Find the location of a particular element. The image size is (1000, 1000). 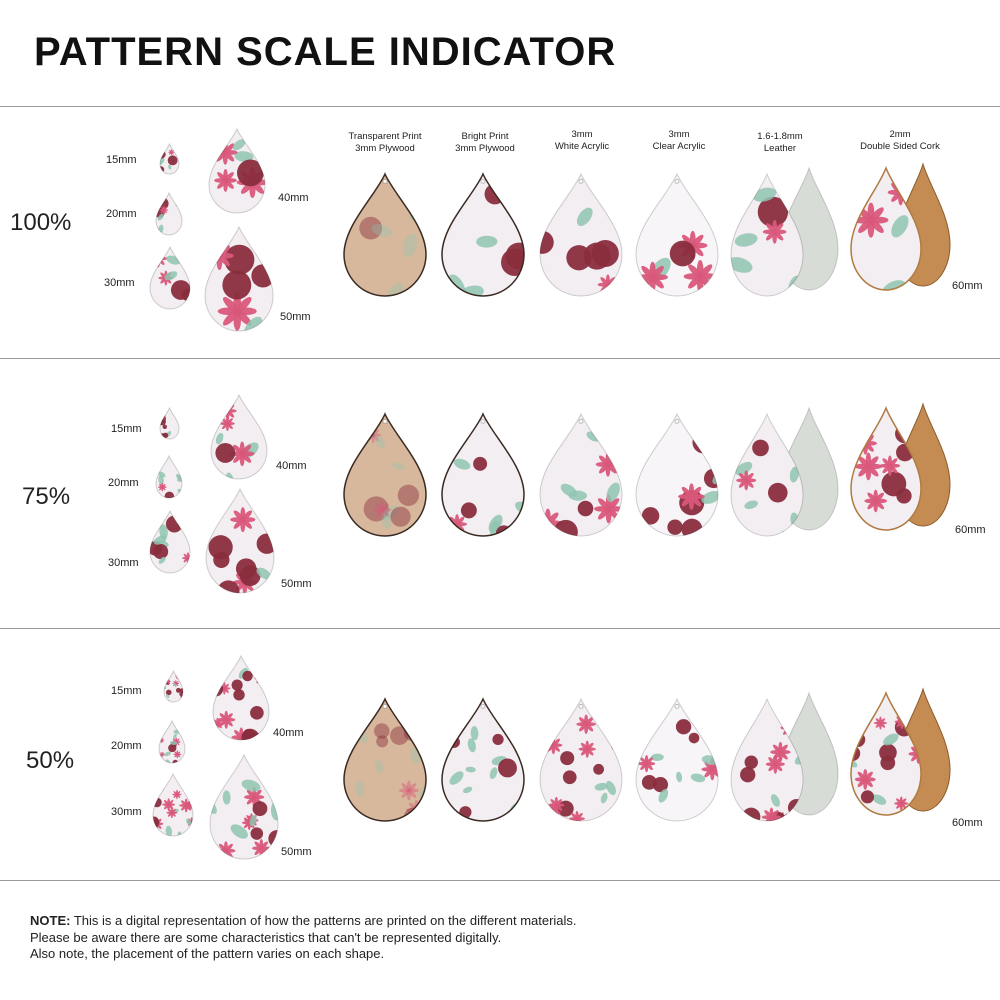

material-label: Bright Print 3mm Plywood is located at coordinates (485, 143).